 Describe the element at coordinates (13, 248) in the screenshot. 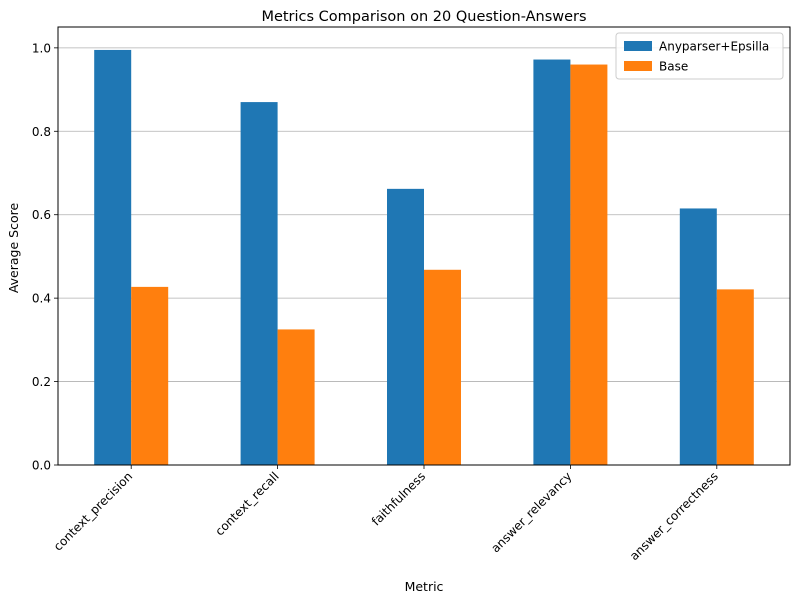

I see `y-axis-title: Average Score` at that location.